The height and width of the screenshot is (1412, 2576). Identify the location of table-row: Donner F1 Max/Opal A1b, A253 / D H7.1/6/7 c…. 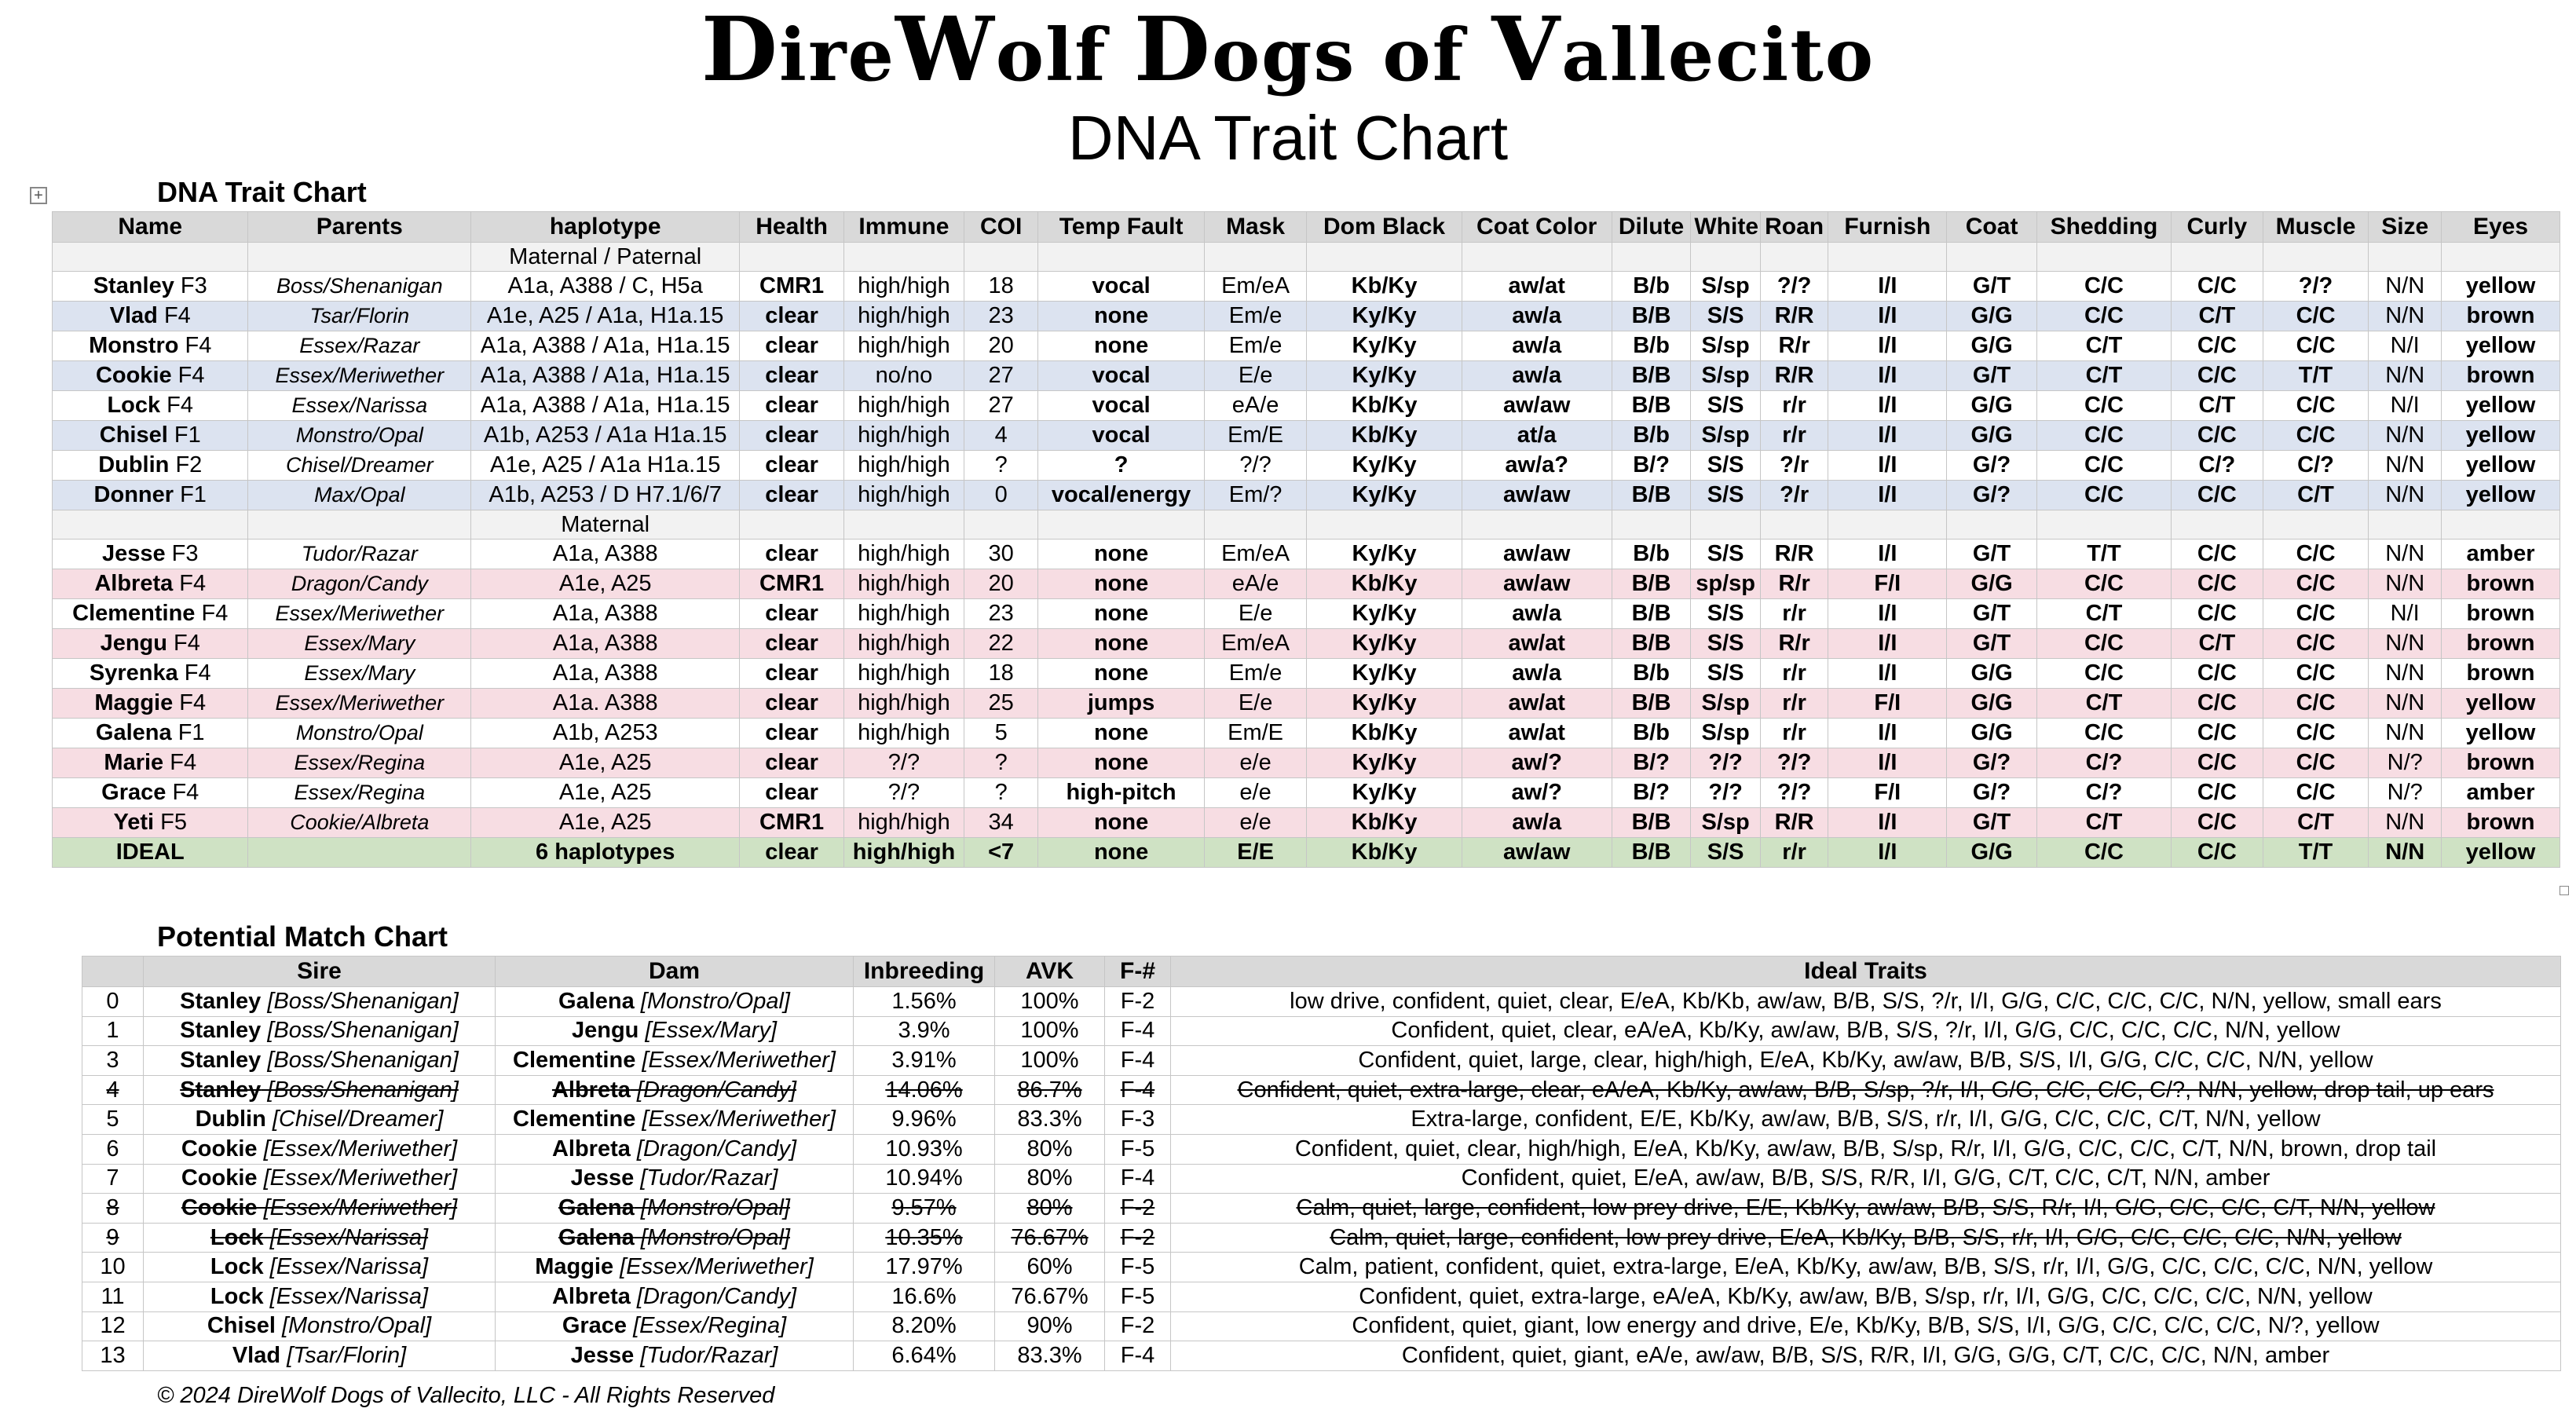
(1306, 495).